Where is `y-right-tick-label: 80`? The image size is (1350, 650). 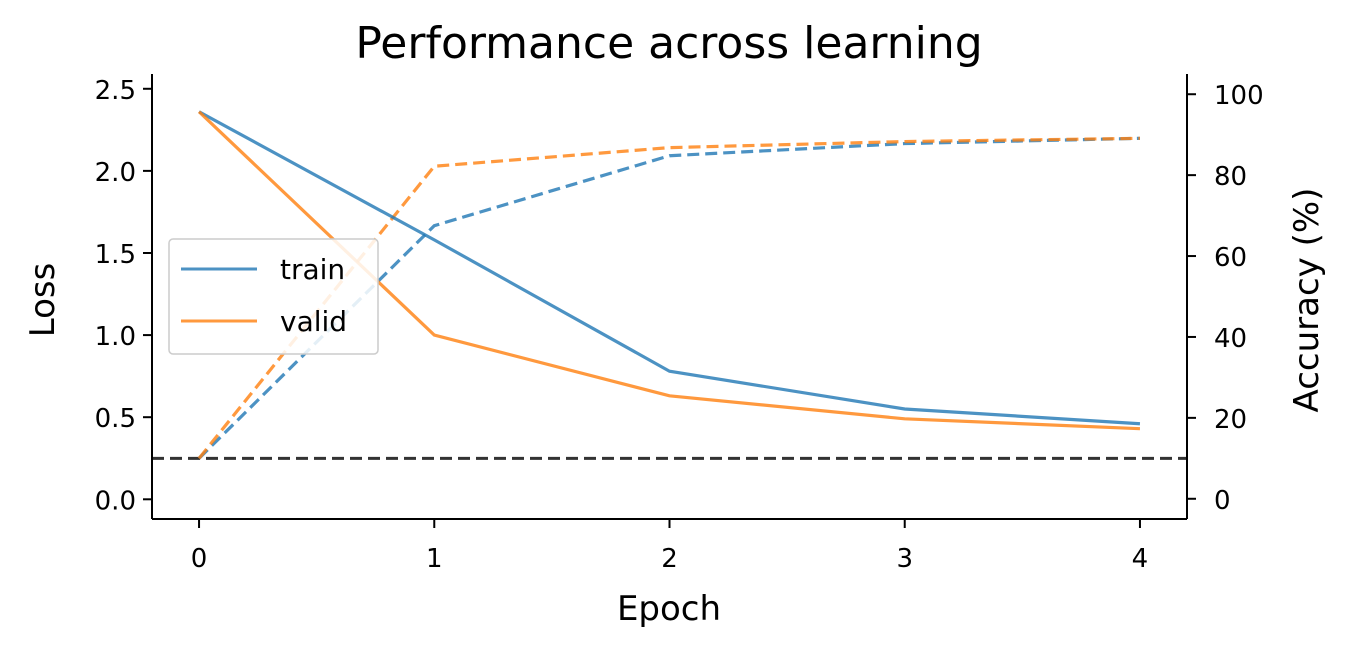
y-right-tick-label: 80 is located at coordinates (1230, 177).